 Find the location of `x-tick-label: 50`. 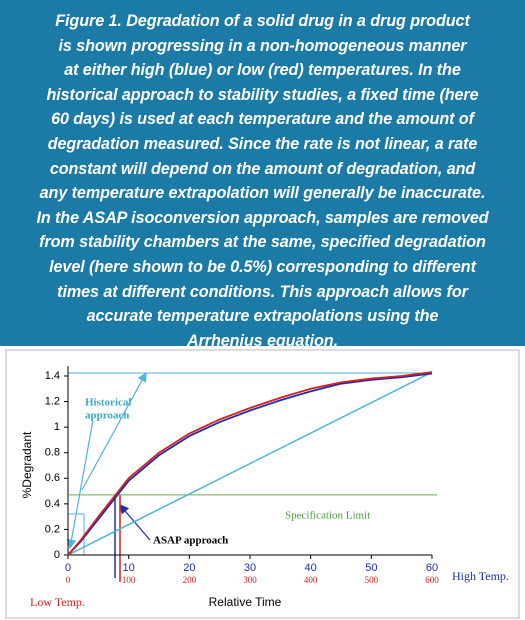

x-tick-label: 50 is located at coordinates (371, 568).